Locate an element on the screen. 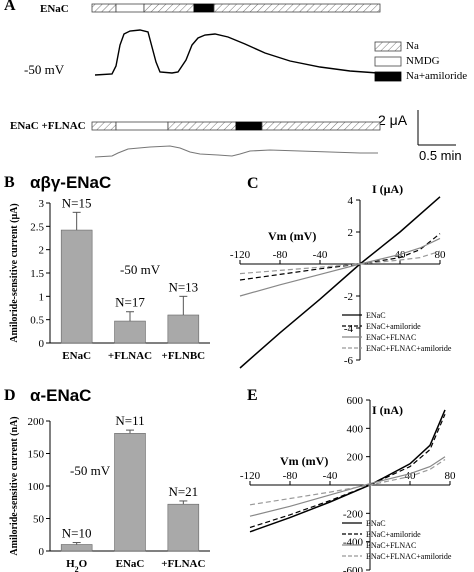 The image size is (474, 572). iv-E-xtick-label: -120 is located at coordinates (250, 476).